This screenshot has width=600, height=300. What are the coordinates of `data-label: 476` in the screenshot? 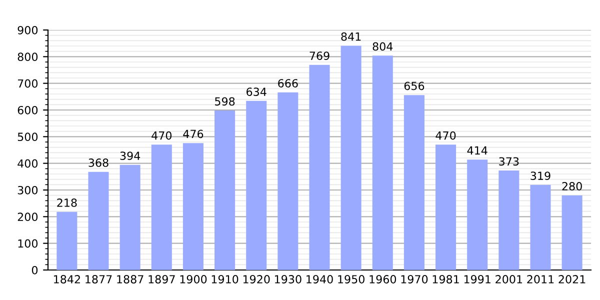 It's located at (193, 134).